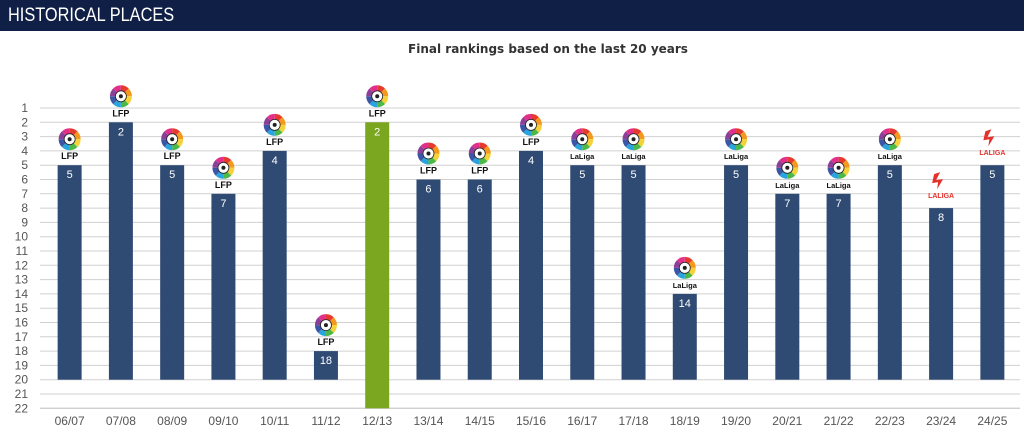  I want to click on x-tick-label: 06/07, so click(70, 421).